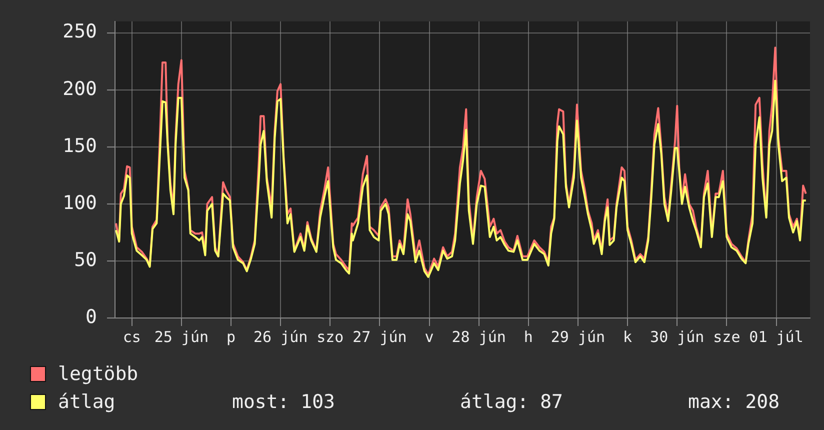 The height and width of the screenshot is (430, 824). What do you see at coordinates (726, 337) in the screenshot?
I see `x-tick-label: sze` at bounding box center [726, 337].